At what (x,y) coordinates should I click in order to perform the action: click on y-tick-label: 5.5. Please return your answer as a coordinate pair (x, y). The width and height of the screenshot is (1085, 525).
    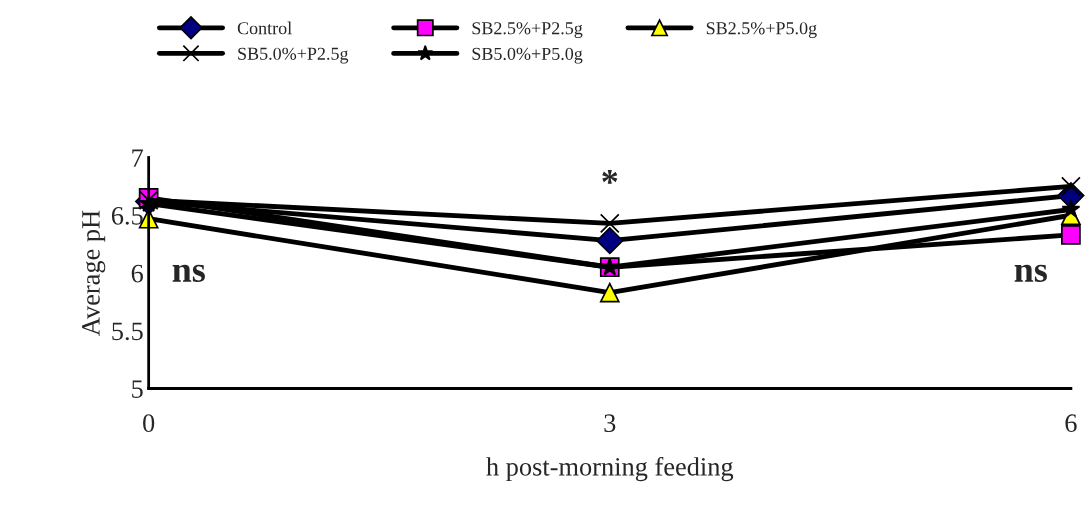
    Looking at the image, I should click on (127, 331).